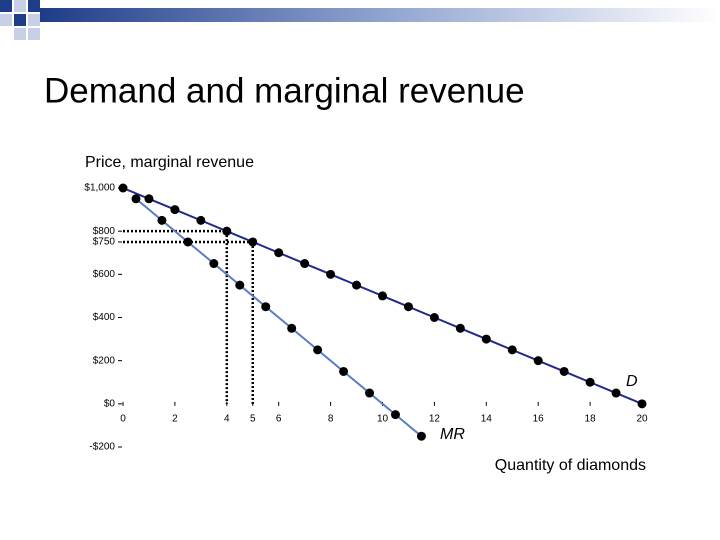  Describe the element at coordinates (104, 360) in the screenshot. I see `y-tick-label: $200` at that location.